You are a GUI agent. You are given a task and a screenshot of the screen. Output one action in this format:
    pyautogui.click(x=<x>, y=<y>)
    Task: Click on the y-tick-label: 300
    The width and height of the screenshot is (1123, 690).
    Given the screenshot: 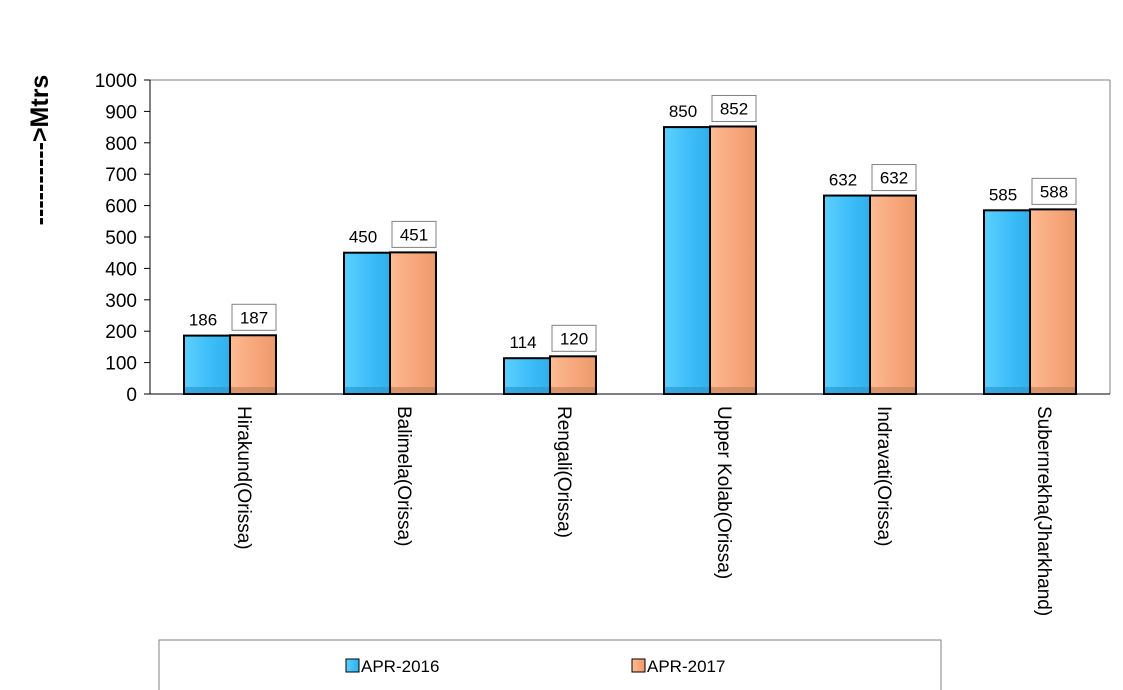 What is the action you would take?
    pyautogui.click(x=121, y=301)
    